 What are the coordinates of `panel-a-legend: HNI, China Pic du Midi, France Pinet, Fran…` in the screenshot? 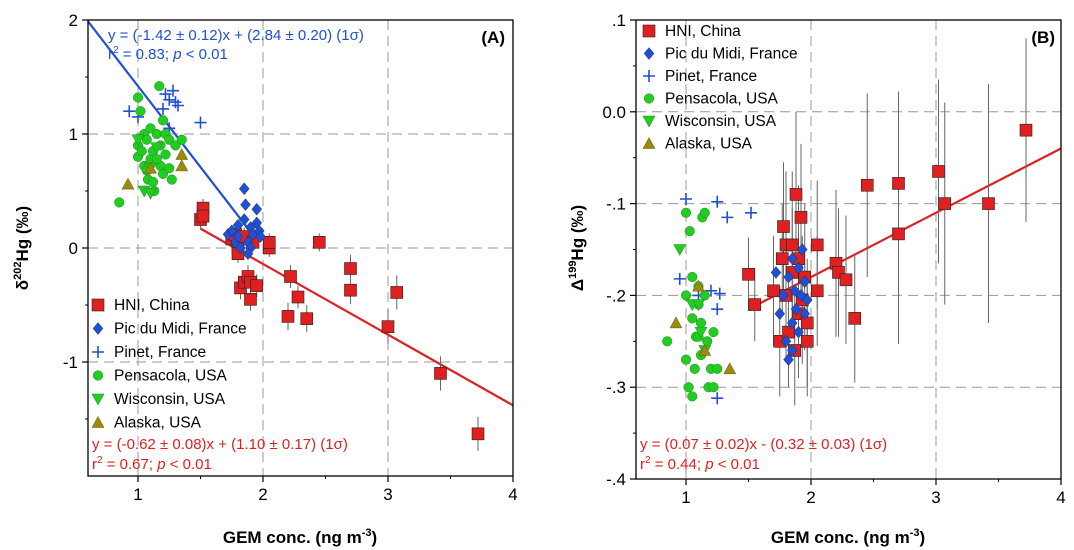 It's located at (169, 364).